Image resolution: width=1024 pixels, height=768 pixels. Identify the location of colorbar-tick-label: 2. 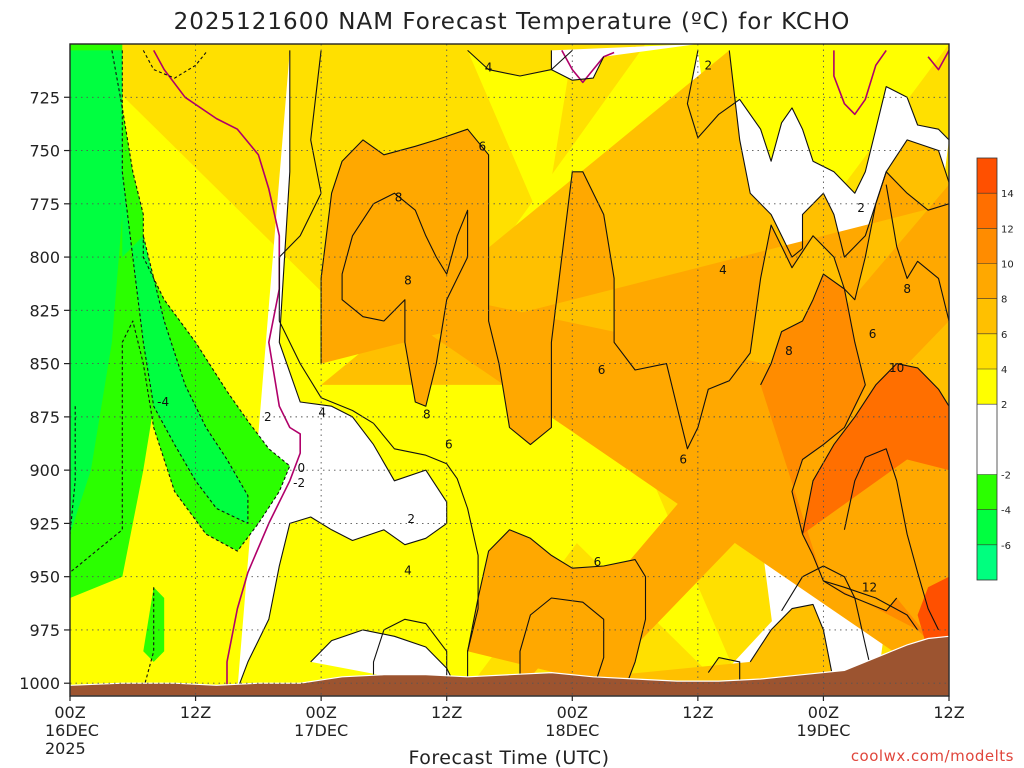
(1004, 405).